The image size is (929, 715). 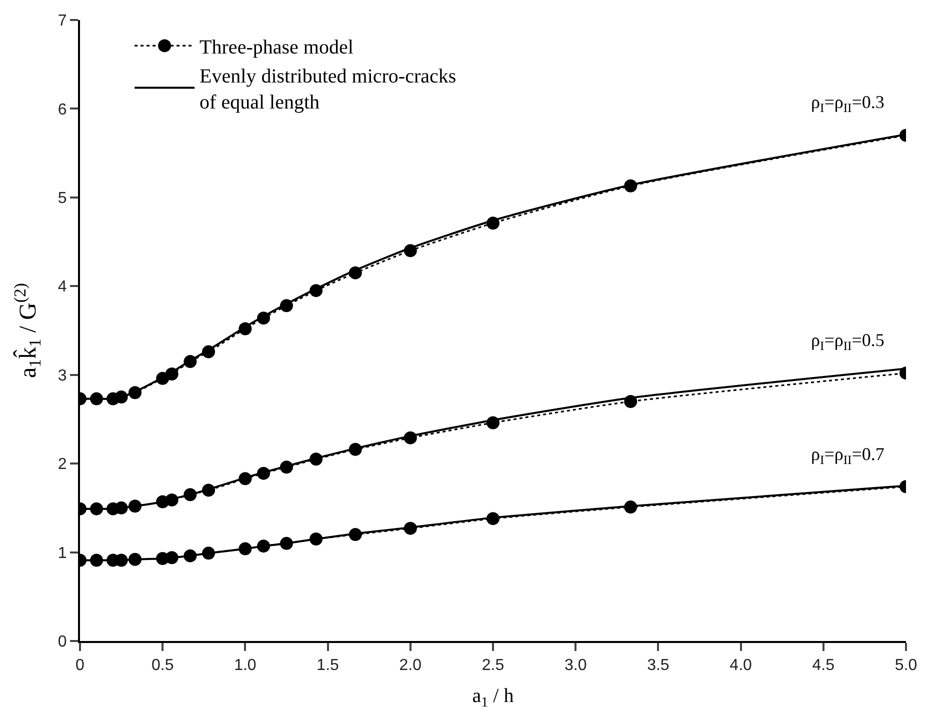 What do you see at coordinates (847, 341) in the screenshot?
I see `annotation: ρ$_{I}$=ρ$_{II}$=0.5` at bounding box center [847, 341].